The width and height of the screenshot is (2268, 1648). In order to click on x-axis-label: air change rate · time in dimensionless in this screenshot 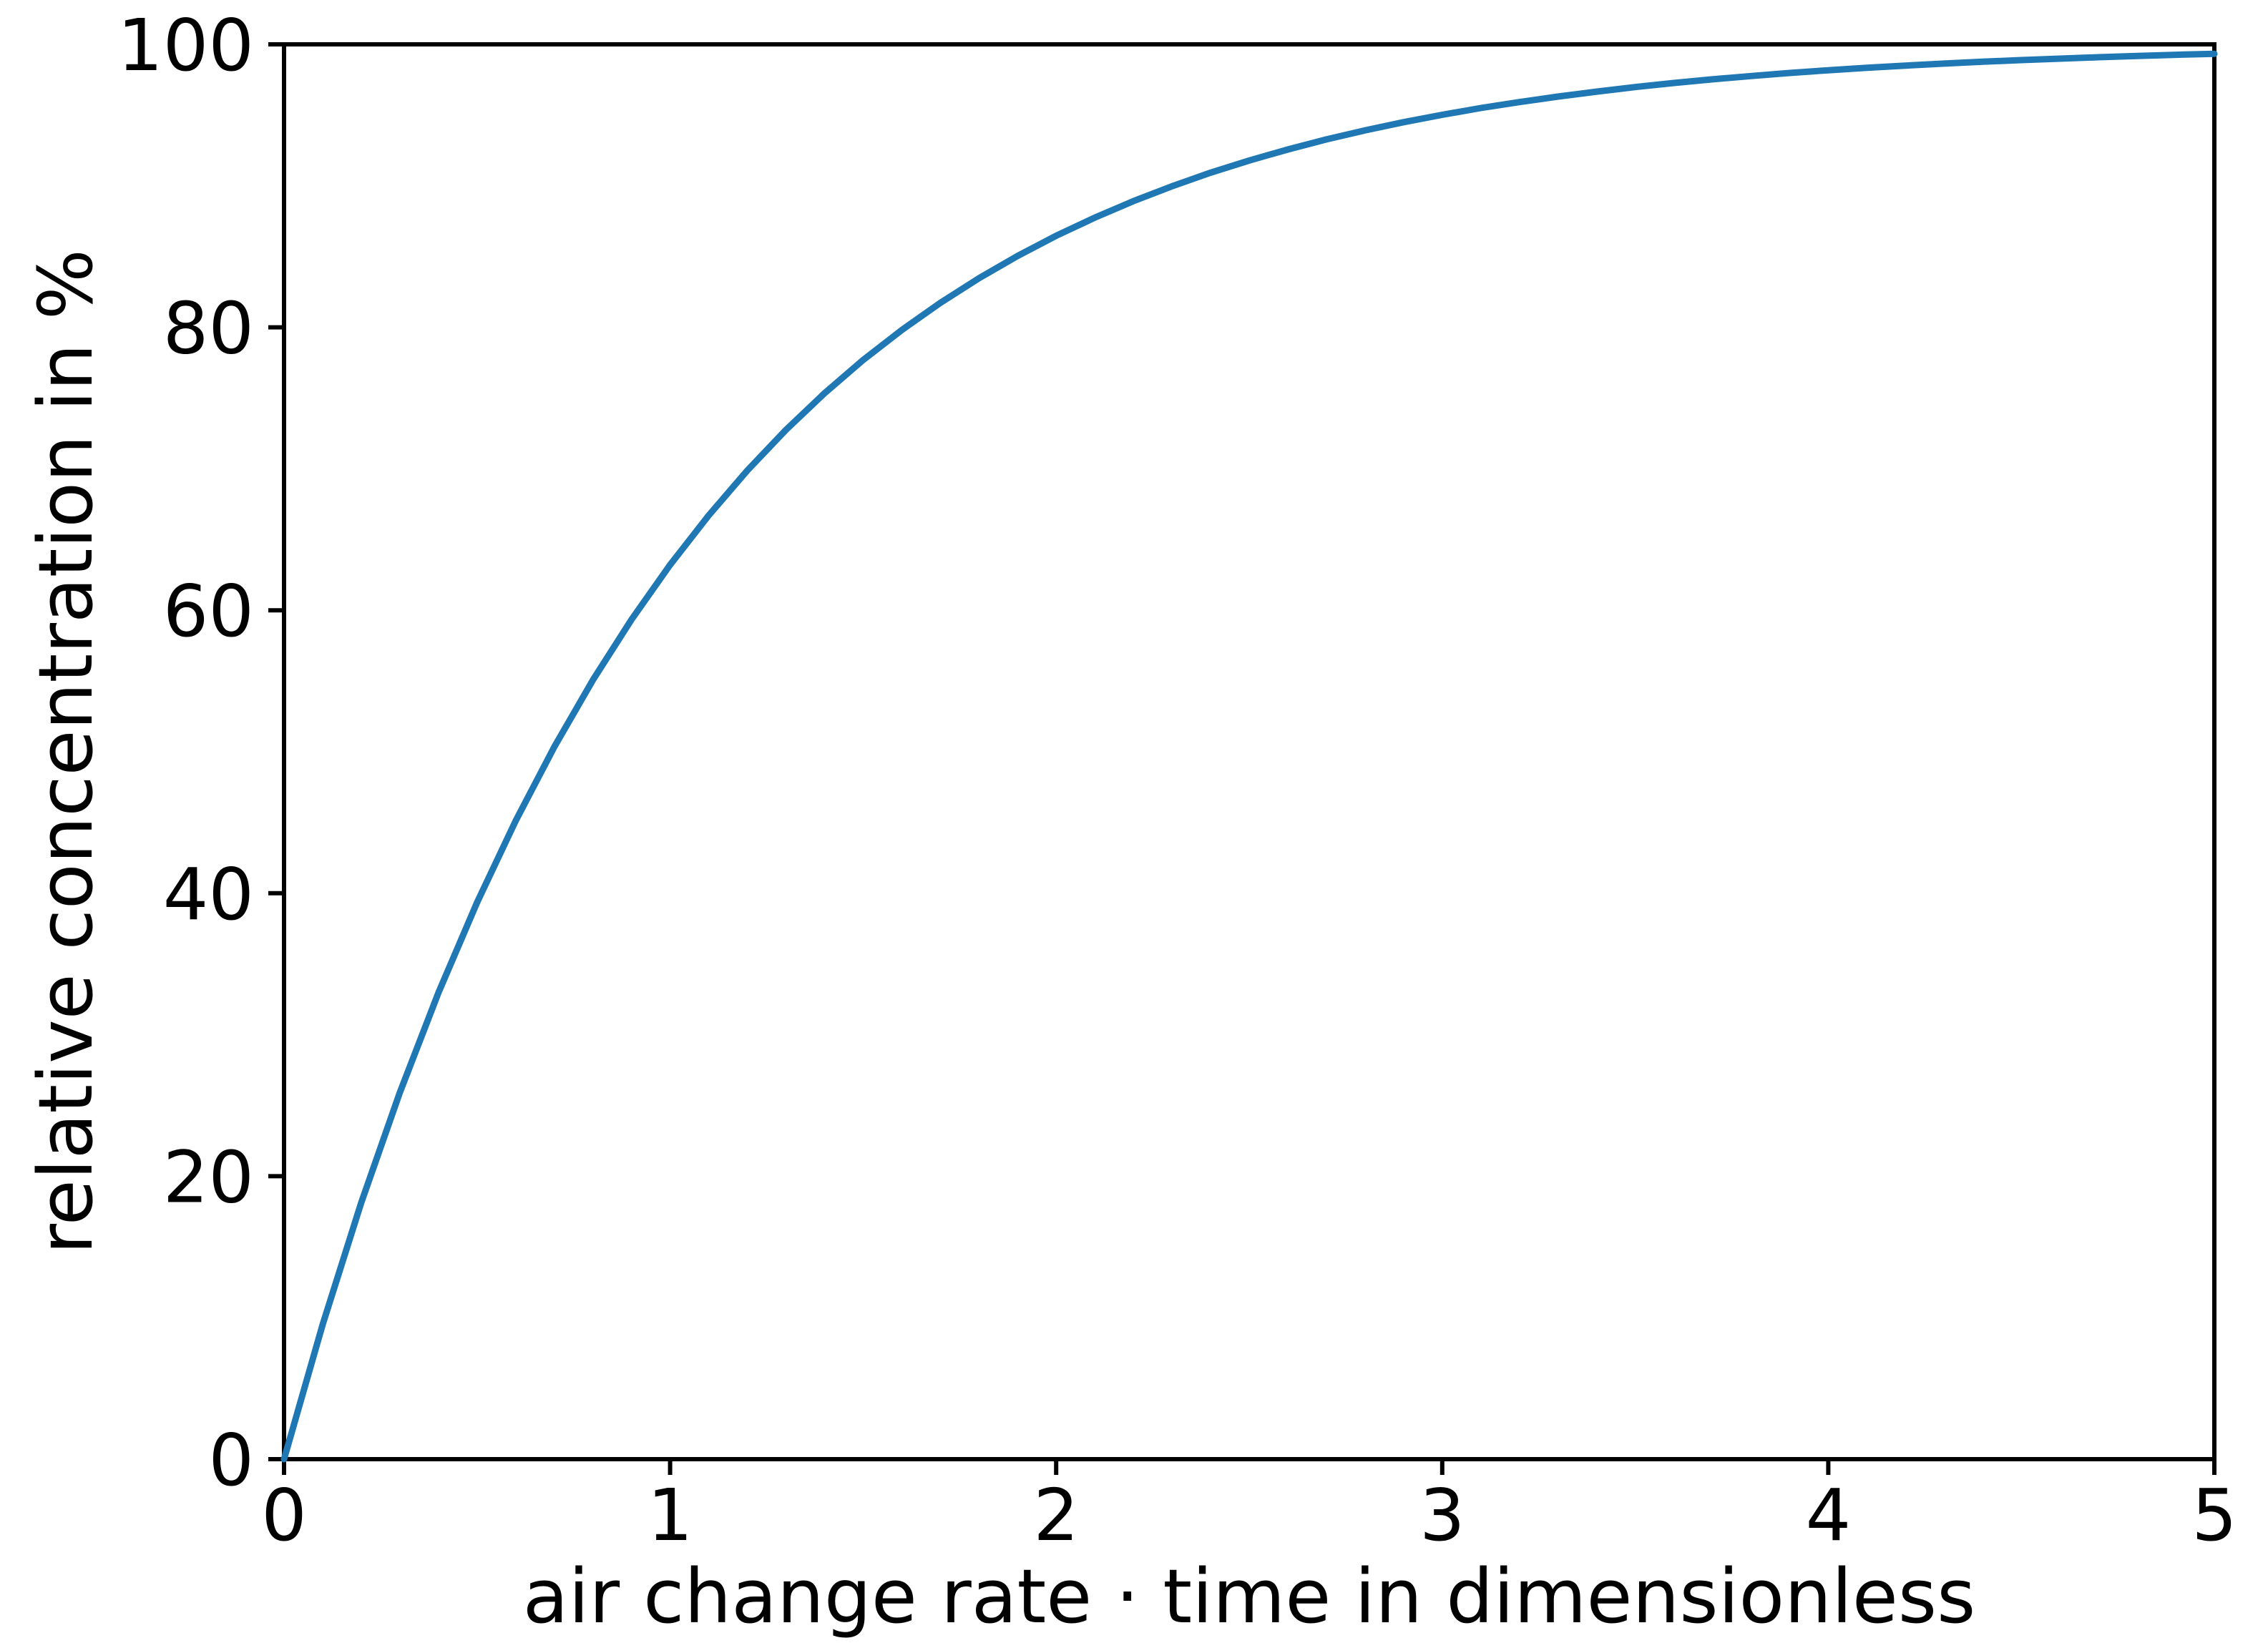, I will do `click(1249, 1596)`.